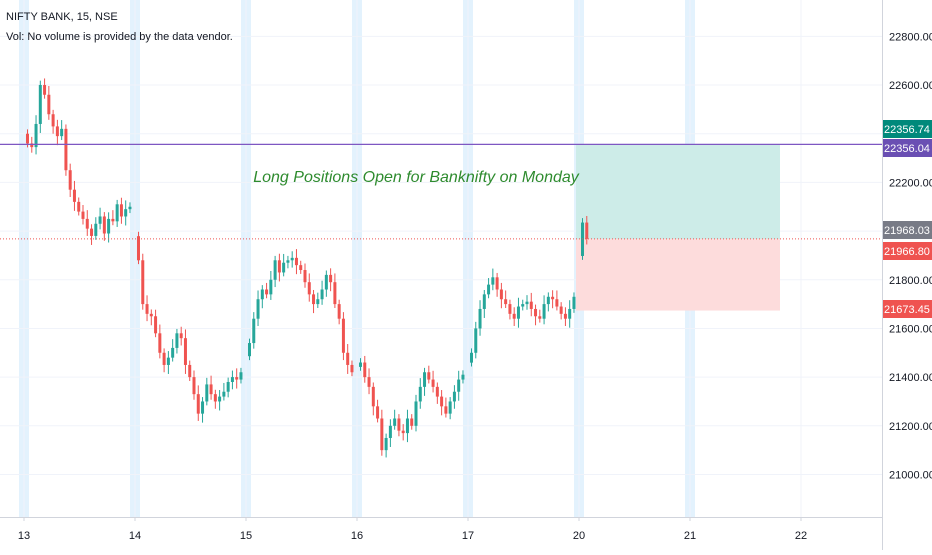 The image size is (932, 555). Describe the element at coordinates (907, 230) in the screenshot. I see `price-badge-last` at that location.